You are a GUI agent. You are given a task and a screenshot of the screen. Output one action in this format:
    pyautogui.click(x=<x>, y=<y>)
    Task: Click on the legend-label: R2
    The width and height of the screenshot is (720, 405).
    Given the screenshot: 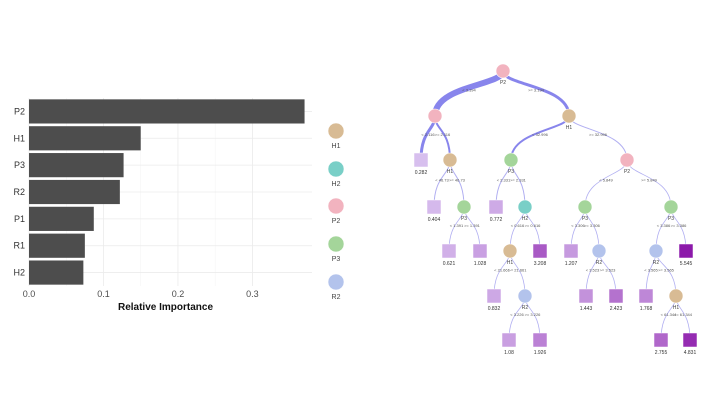 What is the action you would take?
    pyautogui.click(x=336, y=297)
    